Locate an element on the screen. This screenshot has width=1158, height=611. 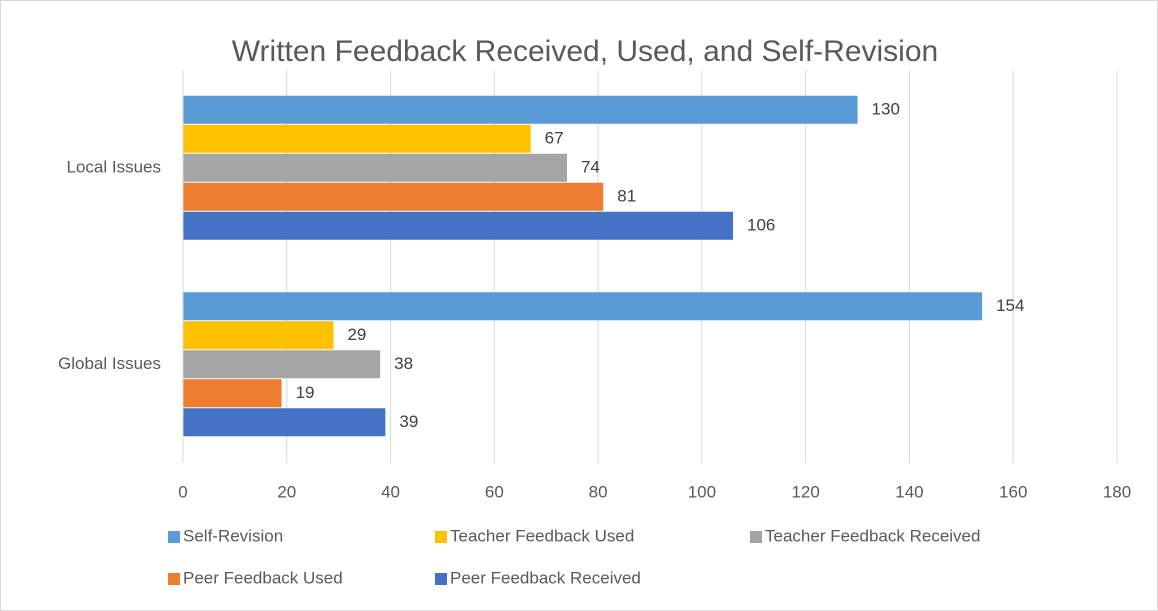
legend-label: Teacher Feedback Used is located at coordinates (542, 535).